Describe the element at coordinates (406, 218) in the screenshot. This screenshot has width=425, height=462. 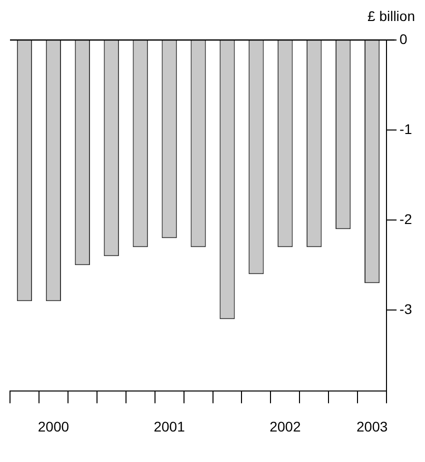
I see `y-tick-label: -2` at that location.